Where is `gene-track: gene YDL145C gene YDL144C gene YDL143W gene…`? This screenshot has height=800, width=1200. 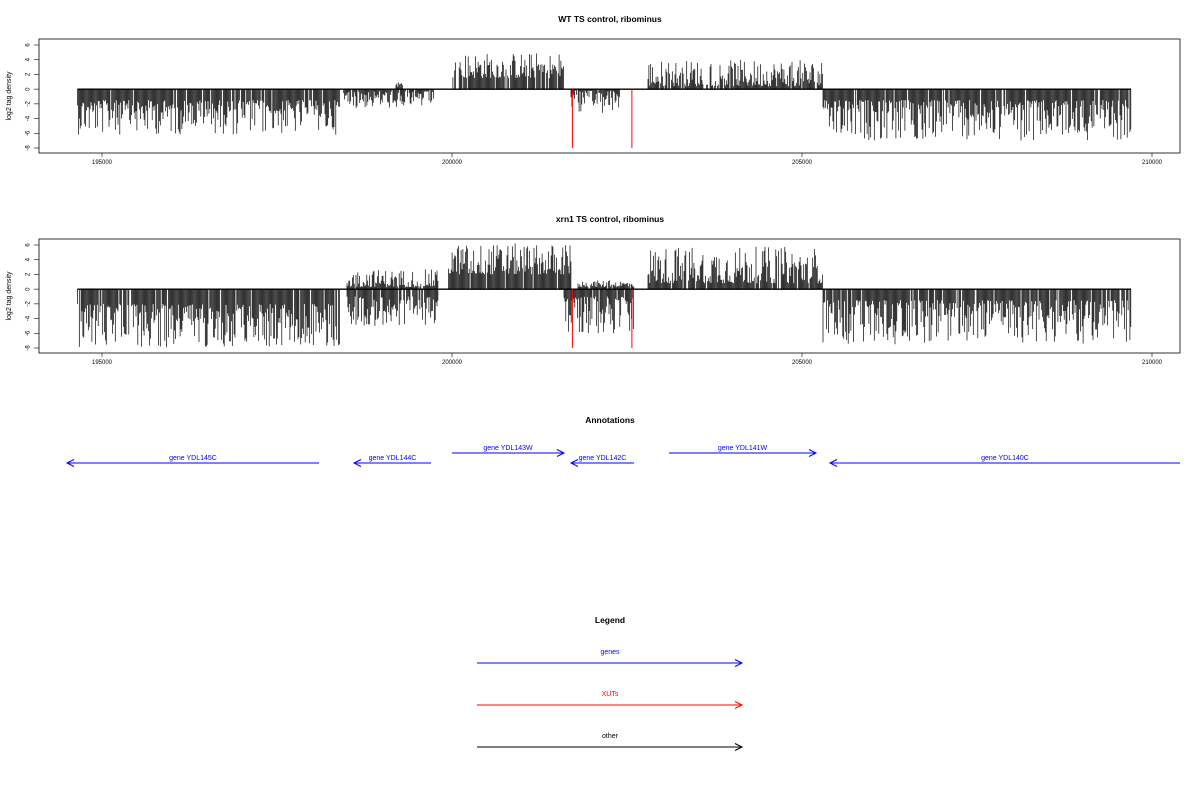 gene-track: gene YDL145C gene YDL144C gene YDL143W gene… is located at coordinates (622, 456).